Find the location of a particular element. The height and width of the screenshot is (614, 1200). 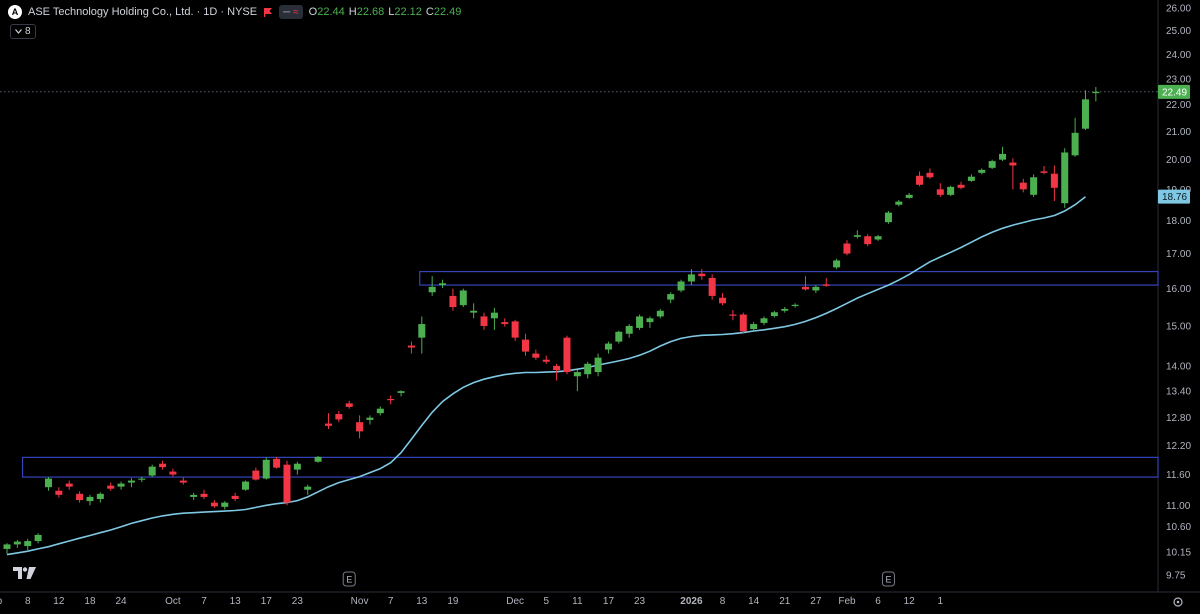

tradingview-logo-icon is located at coordinates (25, 573).